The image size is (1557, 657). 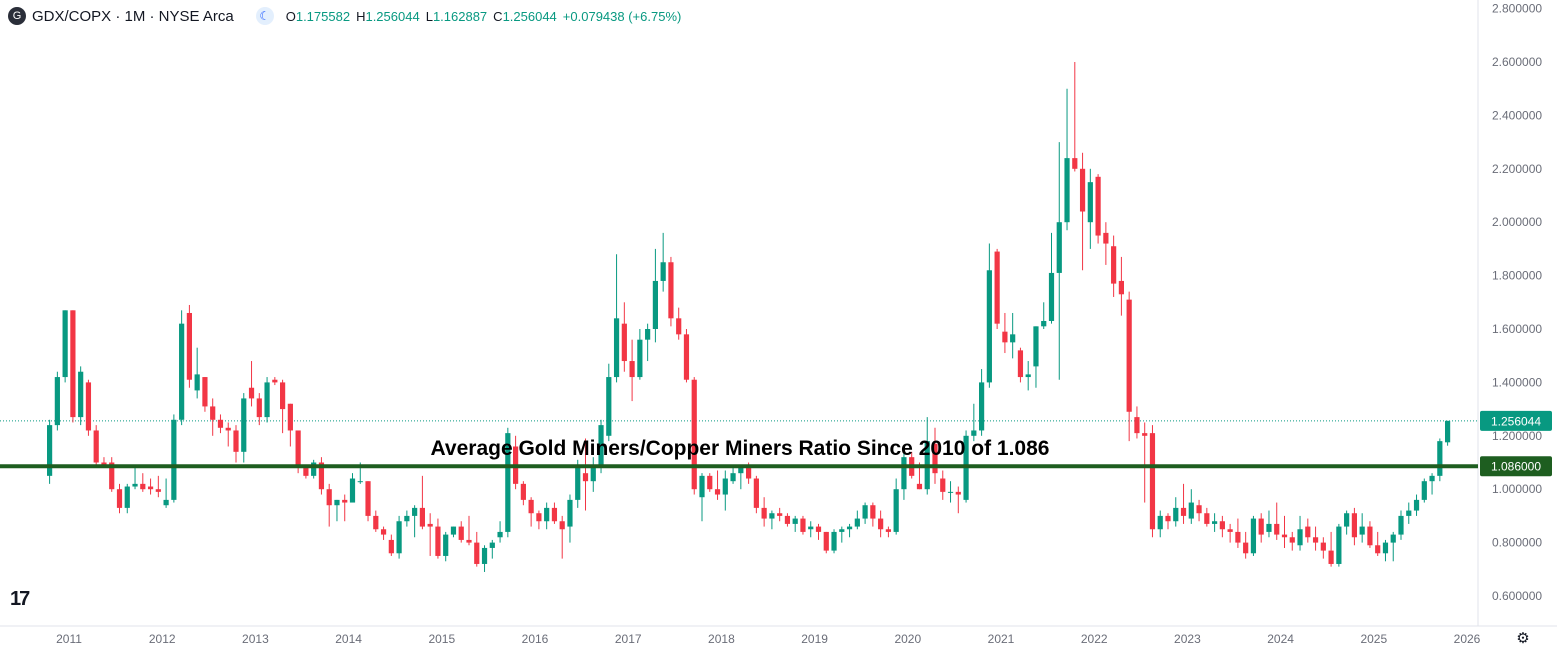 I want to click on gear-icon: ⚙, so click(x=1523, y=638).